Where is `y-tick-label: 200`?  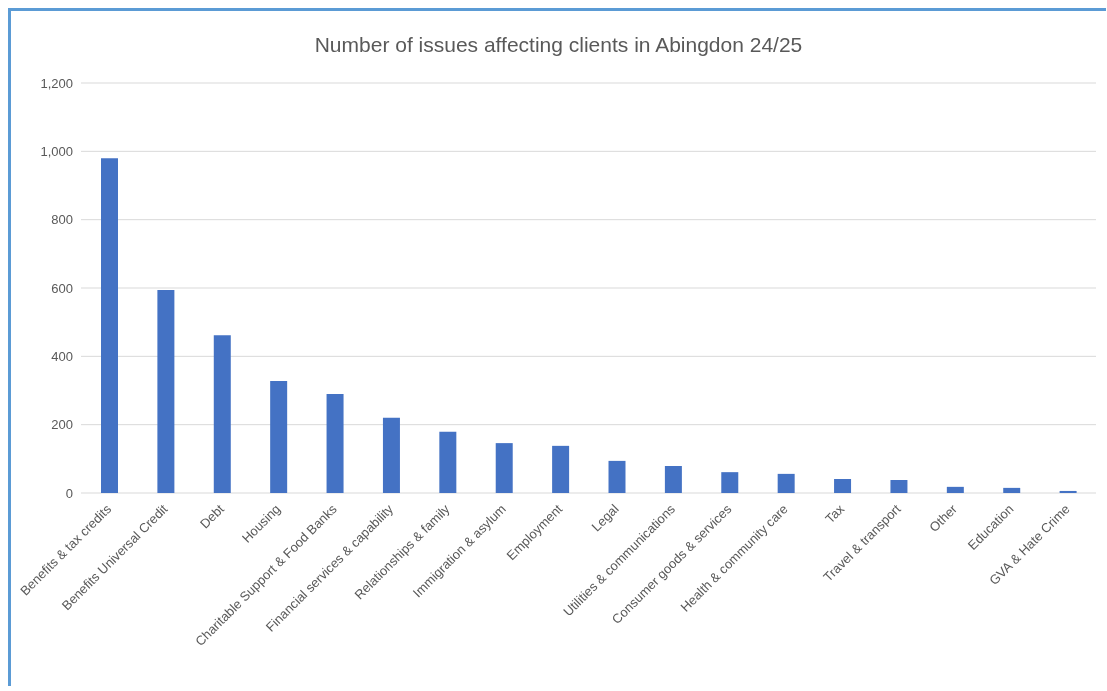 y-tick-label: 200 is located at coordinates (62, 425).